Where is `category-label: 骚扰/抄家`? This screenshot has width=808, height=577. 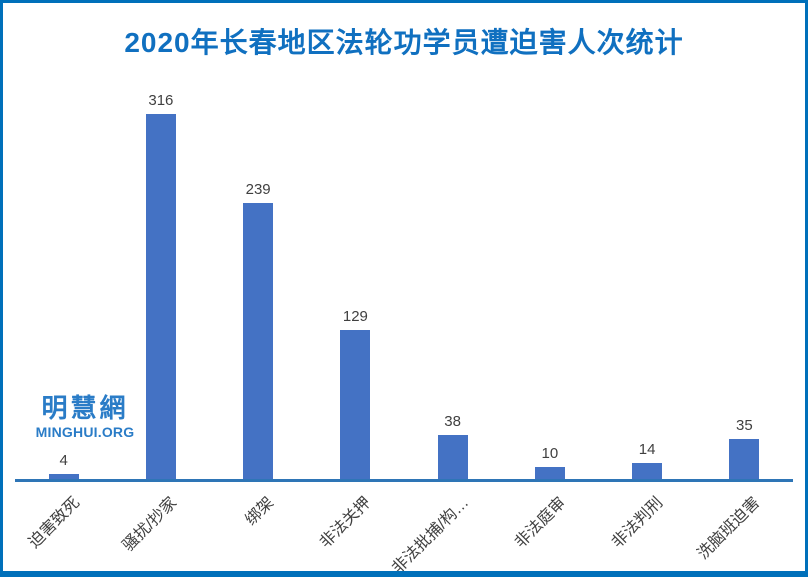
category-label: 骚扰/抄家 is located at coordinates (150, 524).